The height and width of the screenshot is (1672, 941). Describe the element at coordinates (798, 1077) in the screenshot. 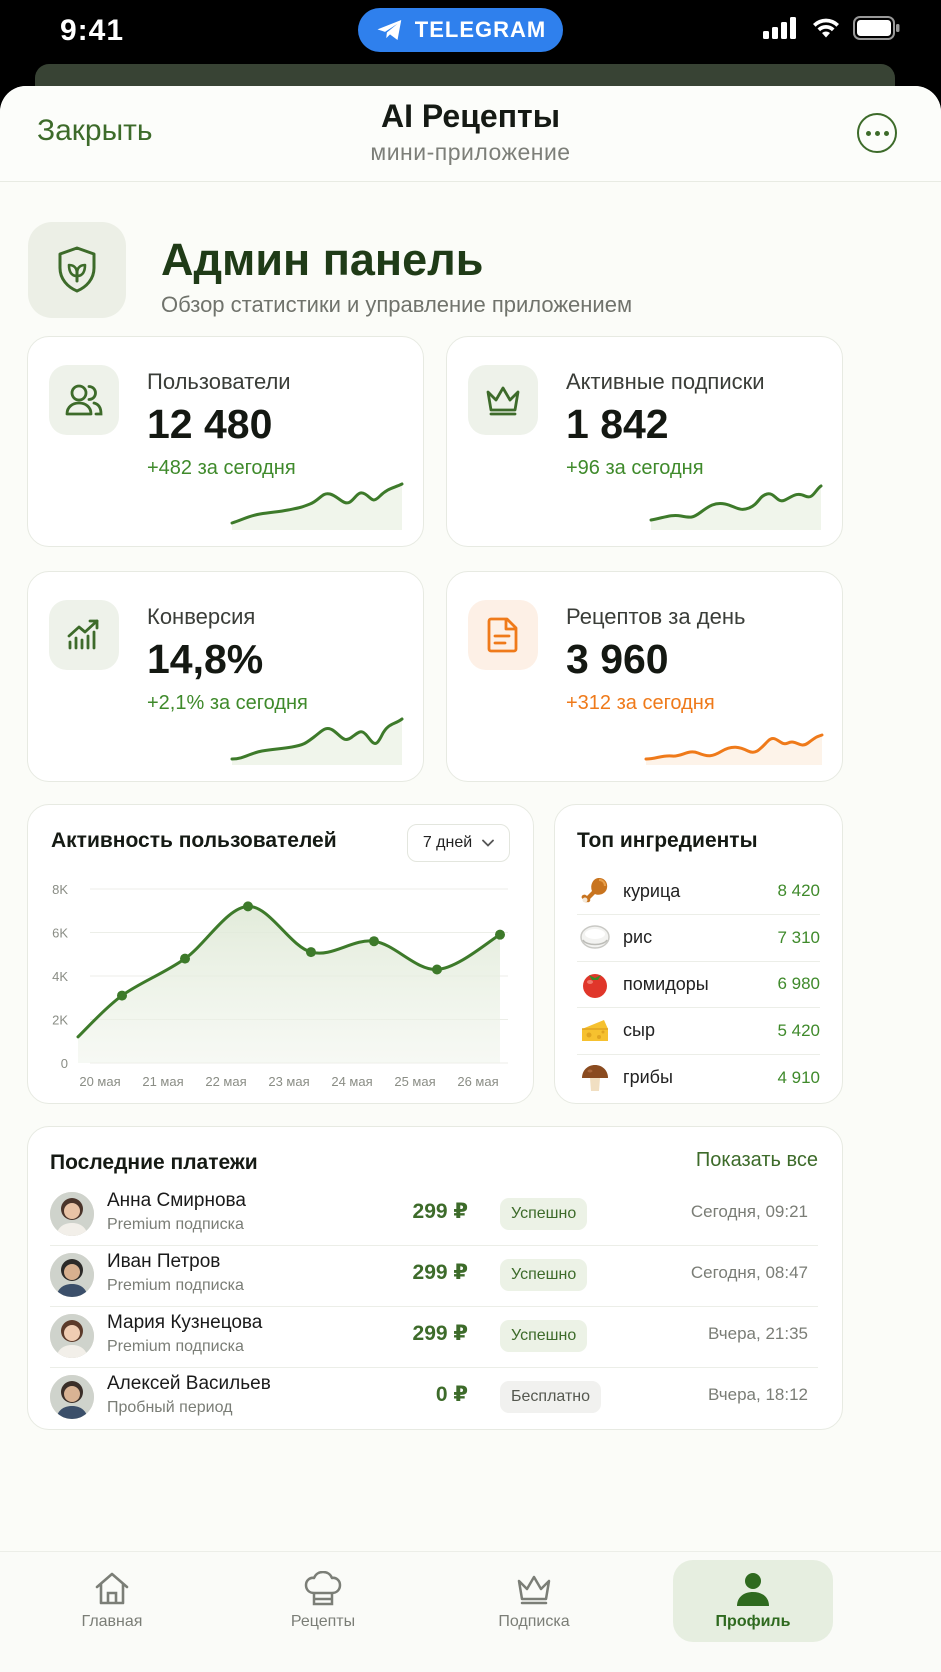

I see `ingredient-count: 4 910` at that location.